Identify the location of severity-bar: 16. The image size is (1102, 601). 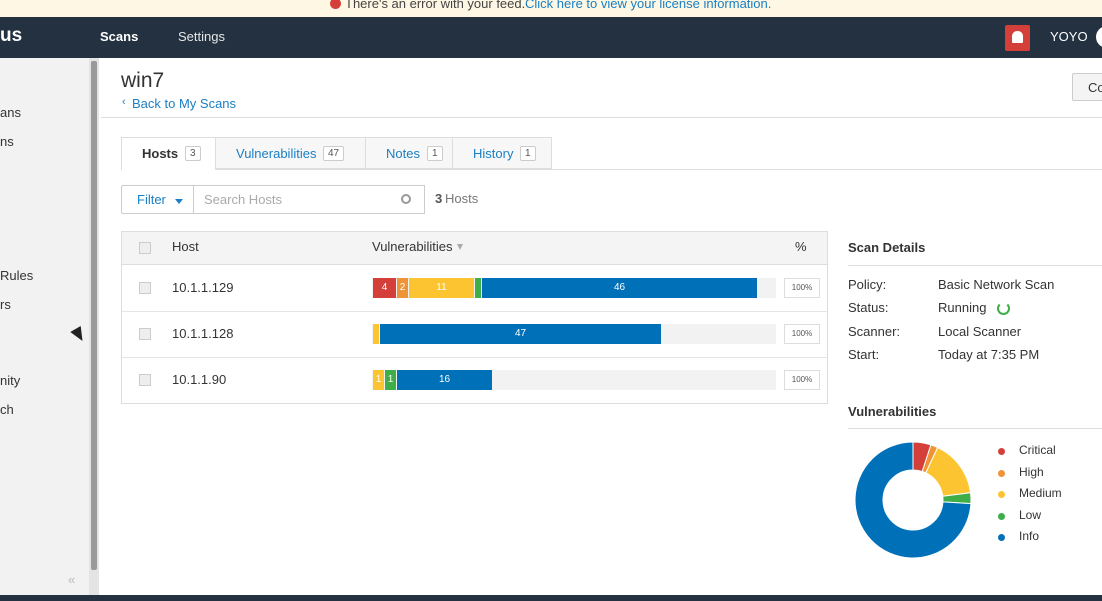
(444, 380).